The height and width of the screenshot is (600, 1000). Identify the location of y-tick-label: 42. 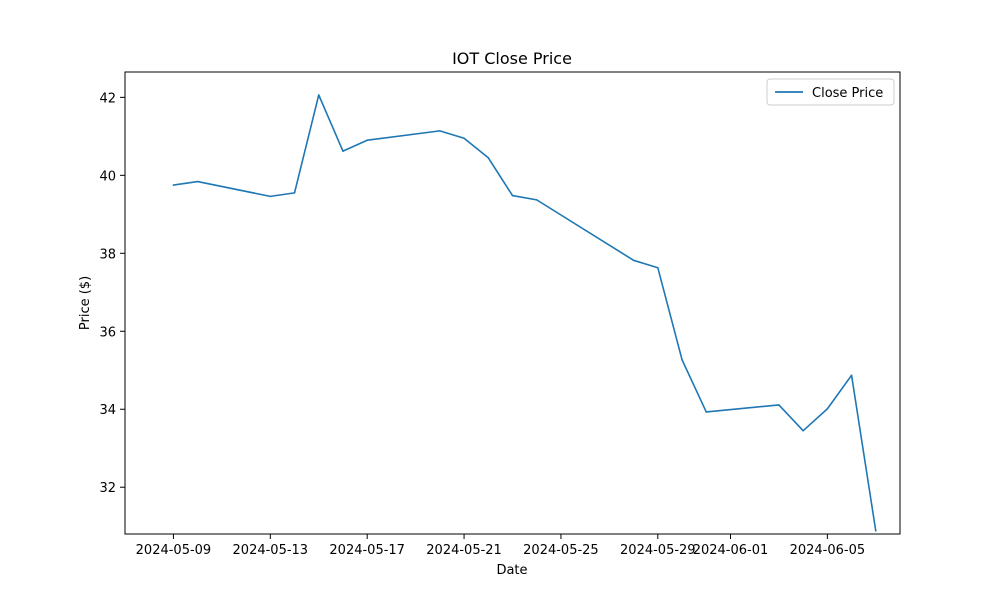
(107, 98).